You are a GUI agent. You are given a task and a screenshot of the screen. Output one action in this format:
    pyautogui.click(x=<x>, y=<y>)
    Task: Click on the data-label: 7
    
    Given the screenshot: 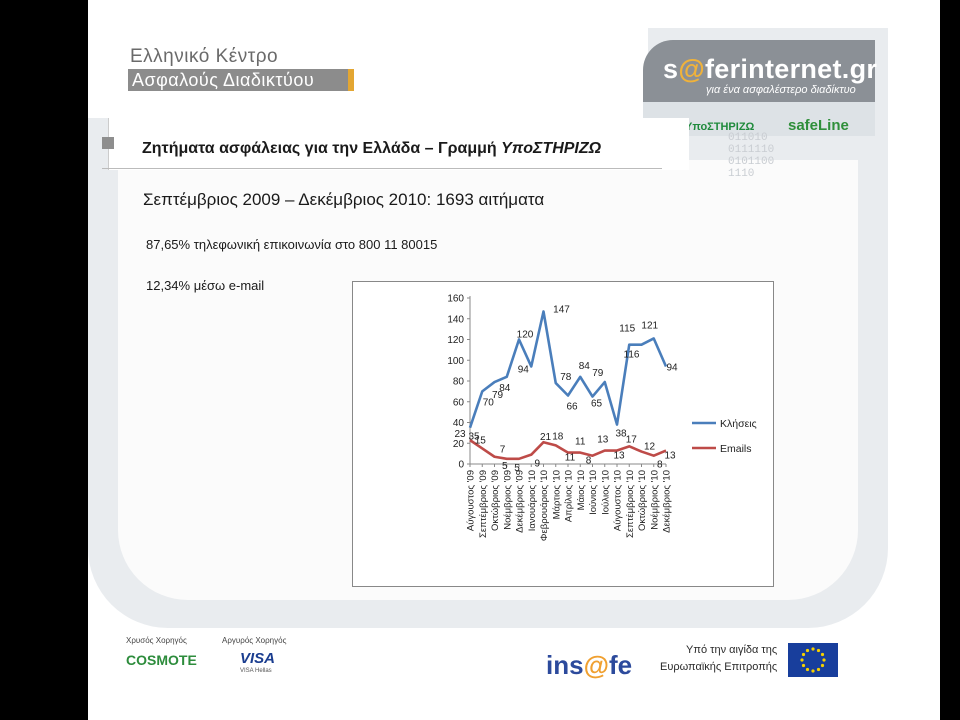 What is the action you would take?
    pyautogui.click(x=503, y=450)
    